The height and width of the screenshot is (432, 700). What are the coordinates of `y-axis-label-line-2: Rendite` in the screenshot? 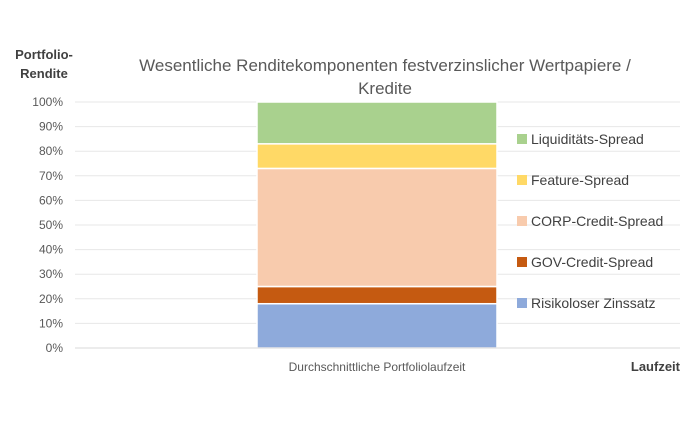 It's located at (44, 73).